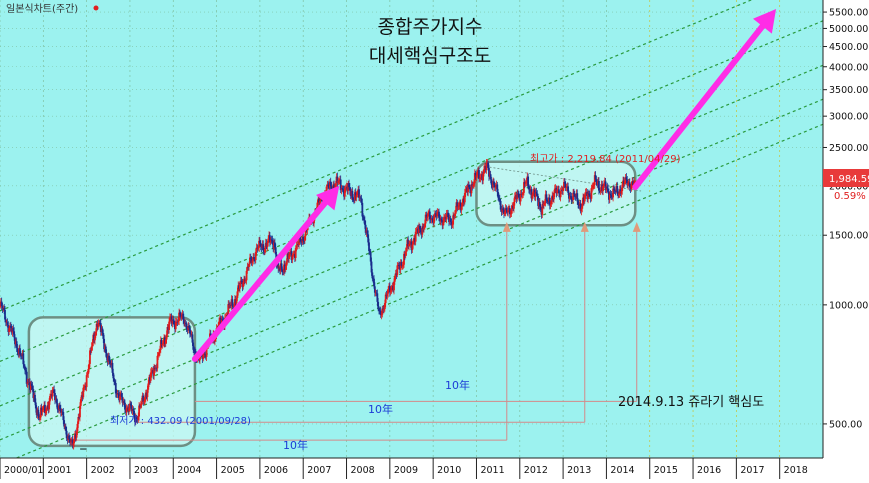 The image size is (869, 483). Describe the element at coordinates (492, 470) in the screenshot. I see `x-tick-label: 2011` at that location.